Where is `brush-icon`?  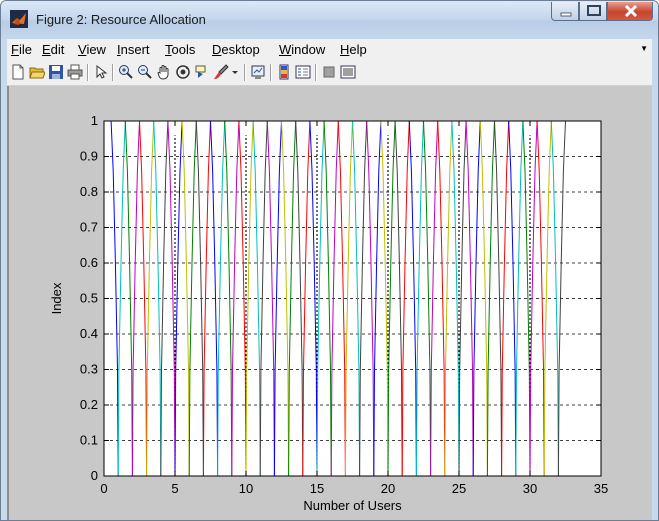 brush-icon is located at coordinates (221, 72).